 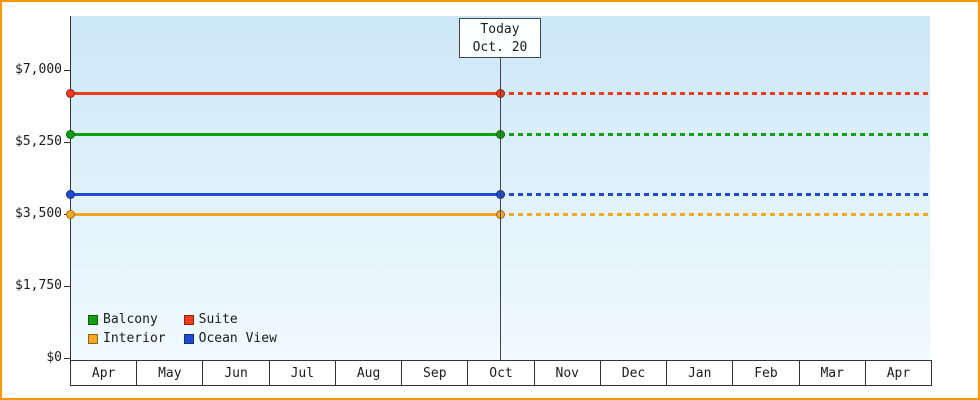 I want to click on series-forecast-line-ocean-view, so click(x=715, y=194).